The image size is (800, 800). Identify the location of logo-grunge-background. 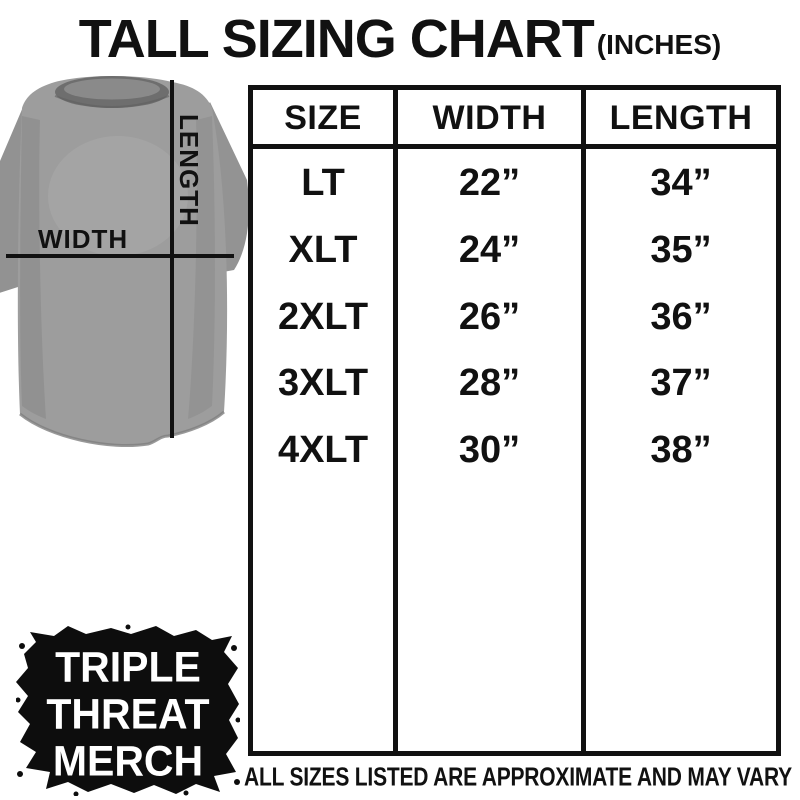
(128, 710).